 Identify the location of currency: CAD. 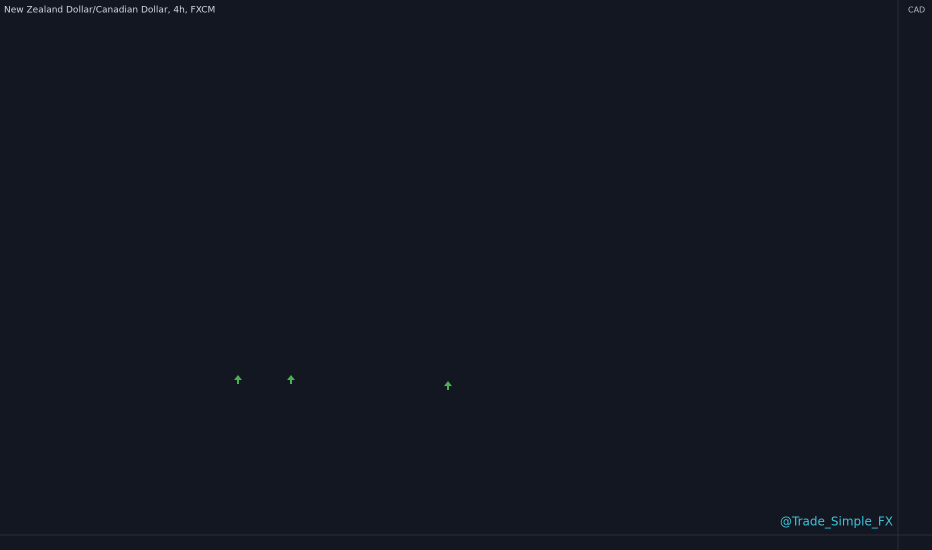
(916, 10).